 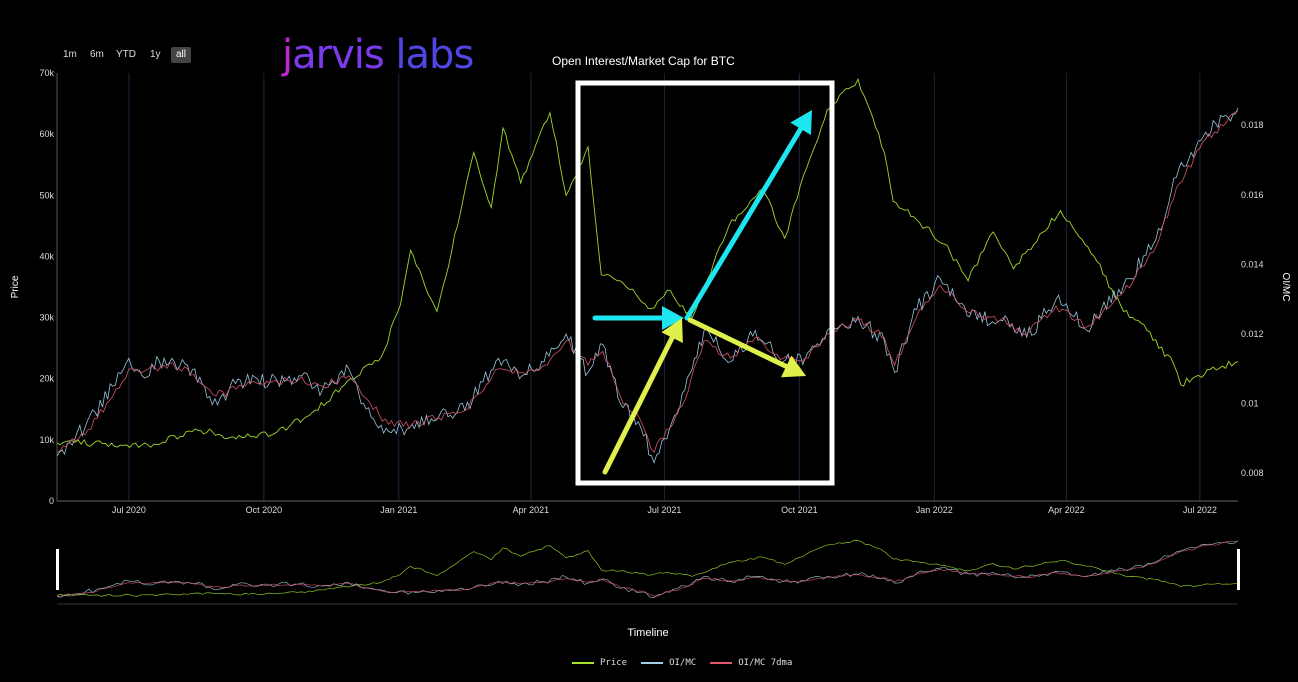 What do you see at coordinates (51, 501) in the screenshot?
I see `y-tick-label: 0` at bounding box center [51, 501].